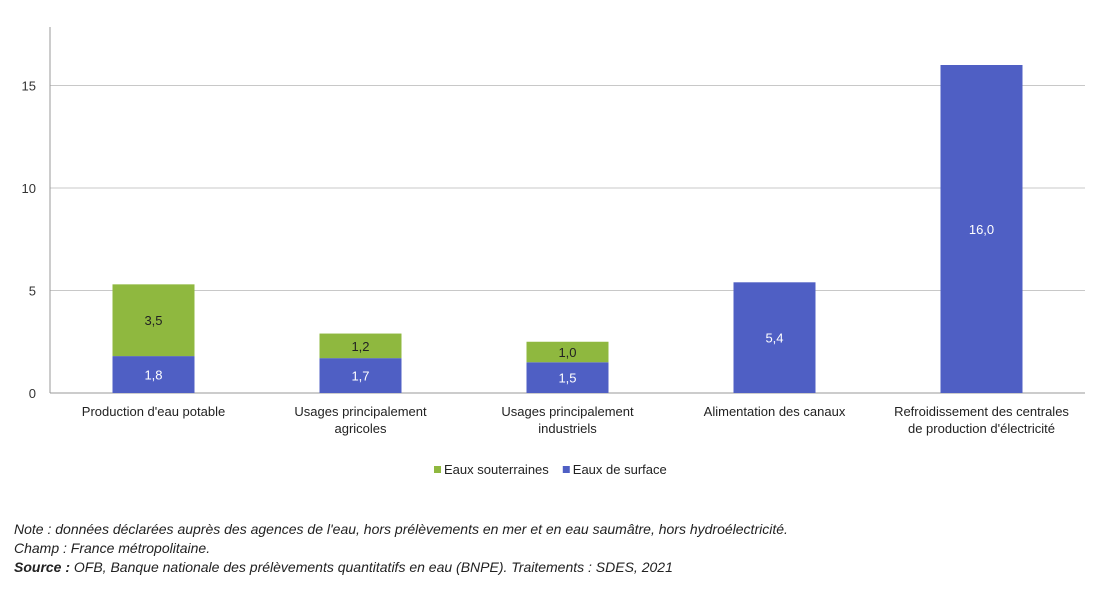 The width and height of the screenshot is (1097, 590). I want to click on data-label: 3,5, so click(153, 320).